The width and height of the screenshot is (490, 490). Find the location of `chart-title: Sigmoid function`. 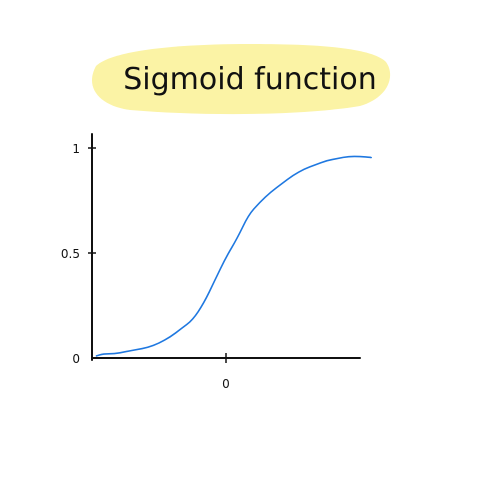

chart-title: Sigmoid function is located at coordinates (249, 79).